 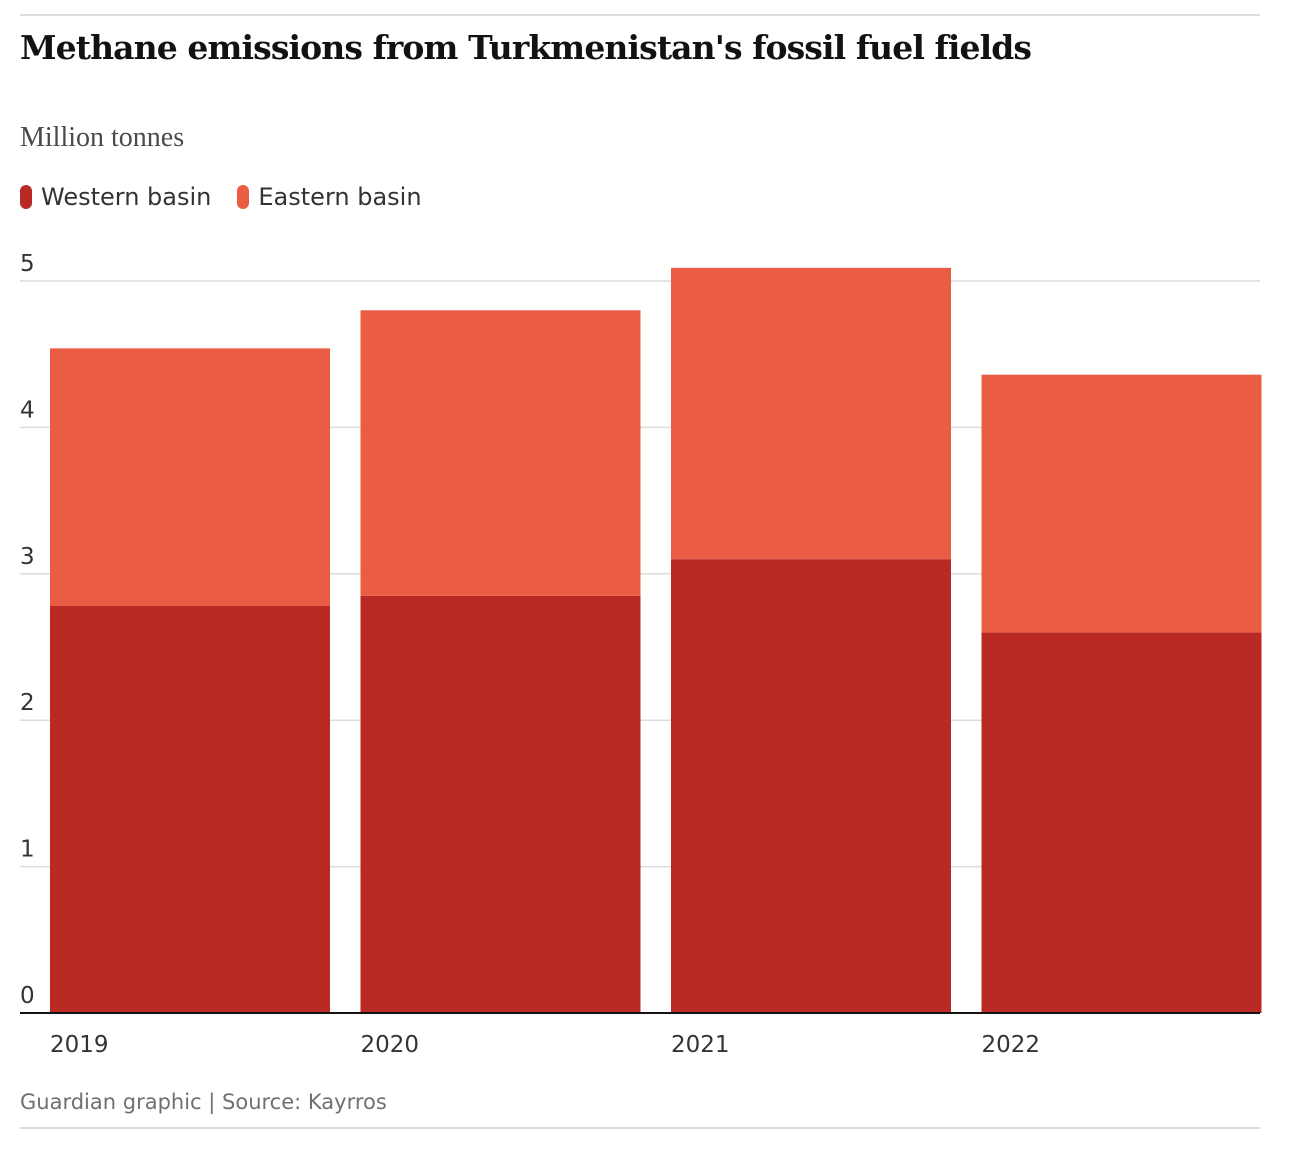 I want to click on legend: Western basin Eastern basin, so click(x=234, y=197).